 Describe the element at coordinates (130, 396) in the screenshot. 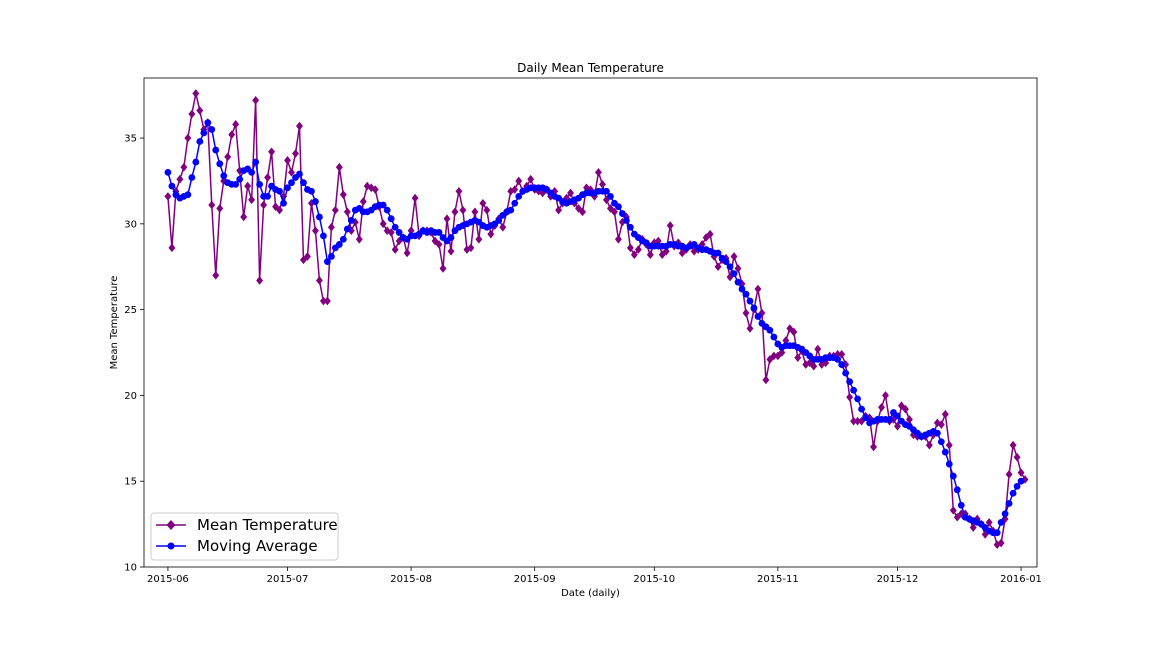

I see `y-tick-label: 20` at that location.